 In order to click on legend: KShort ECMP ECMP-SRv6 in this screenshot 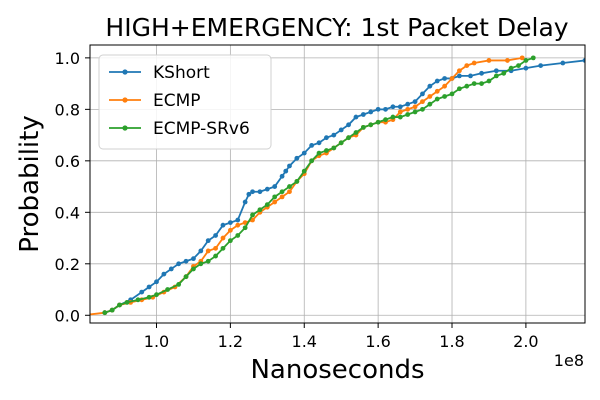, I will do `click(185, 102)`.